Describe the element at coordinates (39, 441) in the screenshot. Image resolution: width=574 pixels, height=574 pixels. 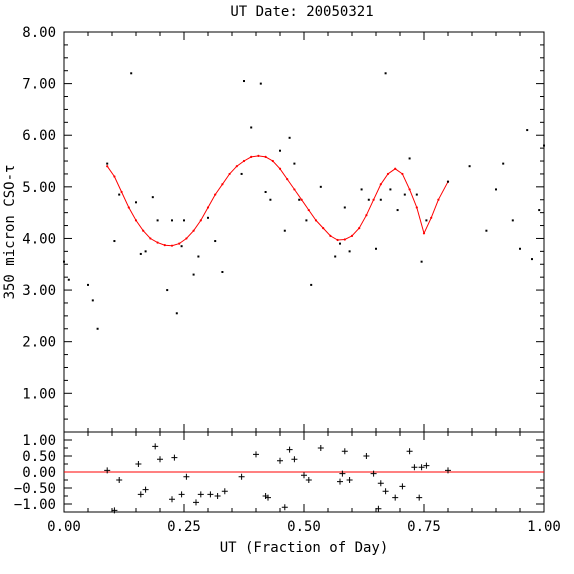
I see `residual-y-tick-label: 1.00` at that location.